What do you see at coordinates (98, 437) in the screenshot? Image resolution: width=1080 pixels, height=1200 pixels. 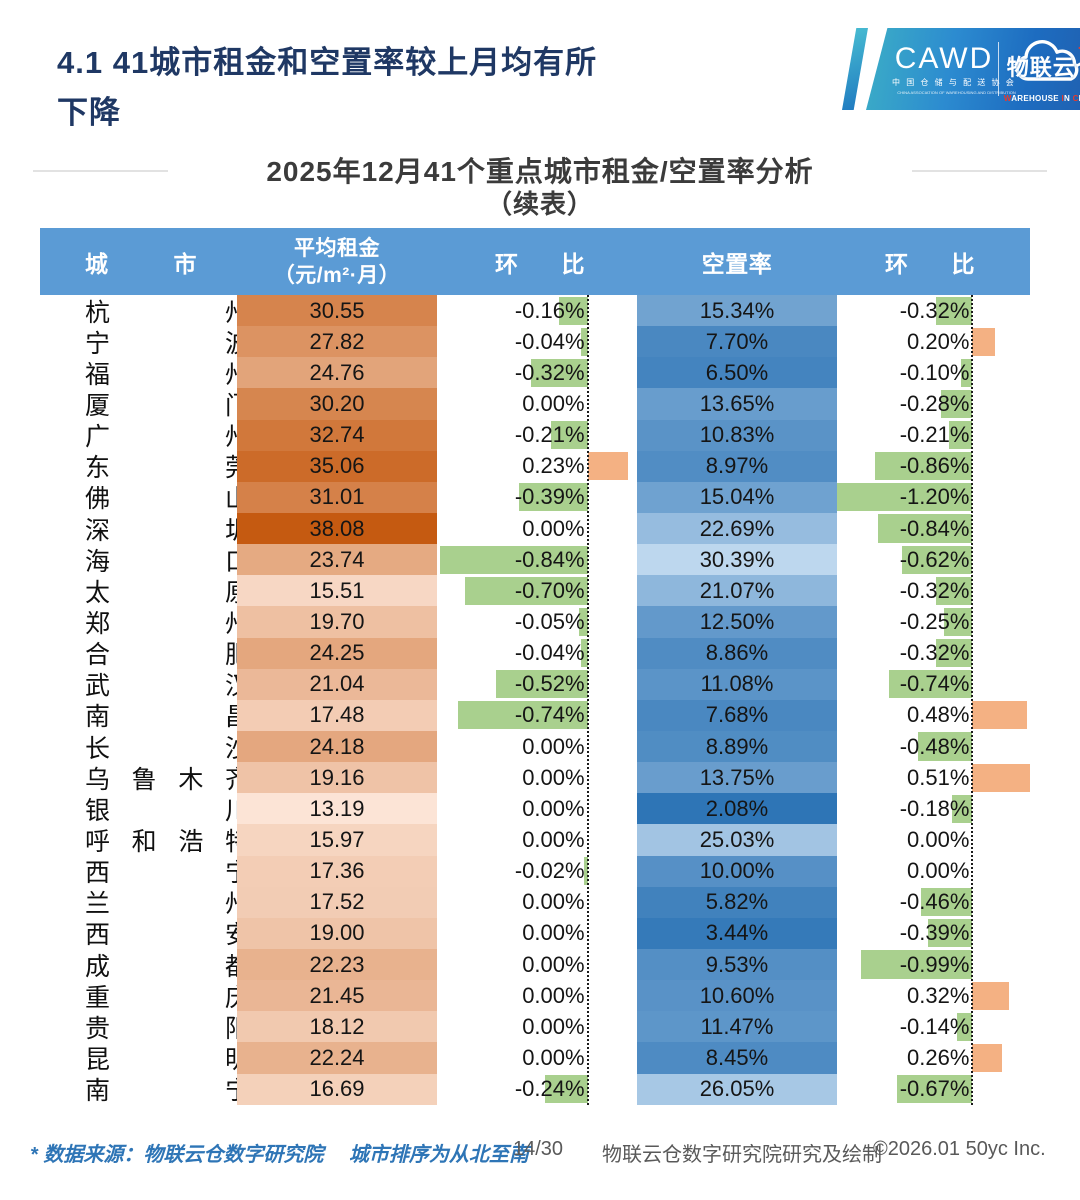 I see `char: 广` at bounding box center [98, 437].